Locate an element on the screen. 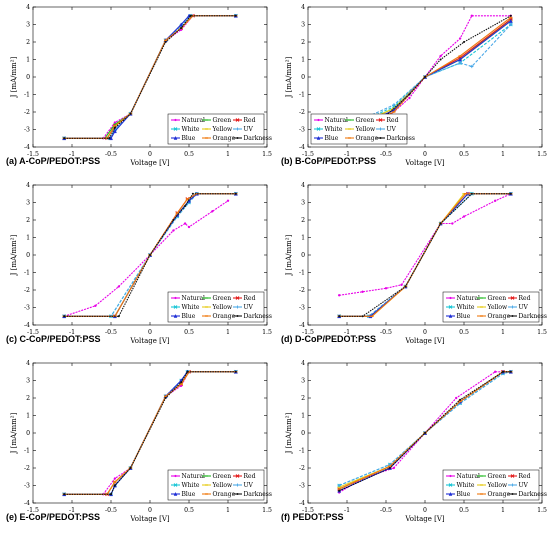 The width and height of the screenshot is (550, 533). panel-caption: (b) B-CoP/PEDOT:PSS is located at coordinates (329, 161).